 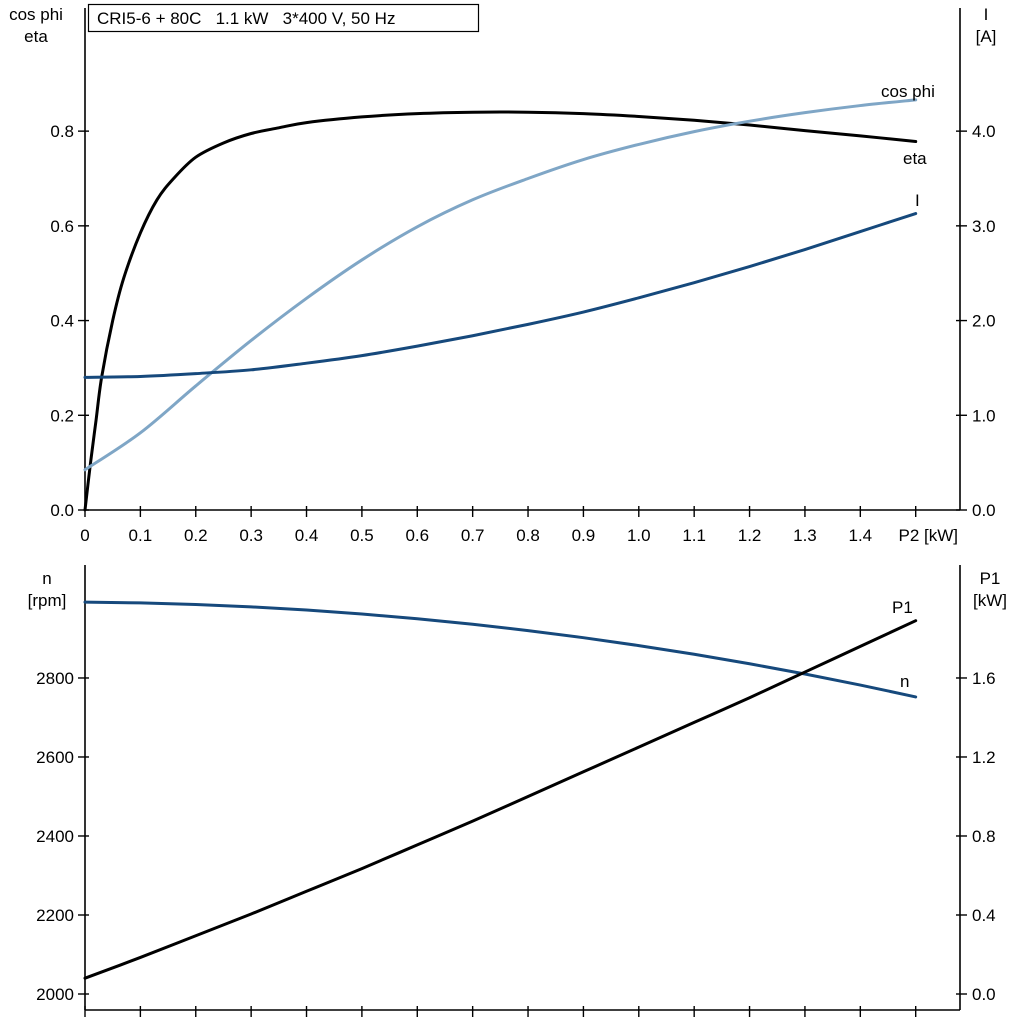 I want to click on x-tick-label: 0.3, so click(x=251, y=535).